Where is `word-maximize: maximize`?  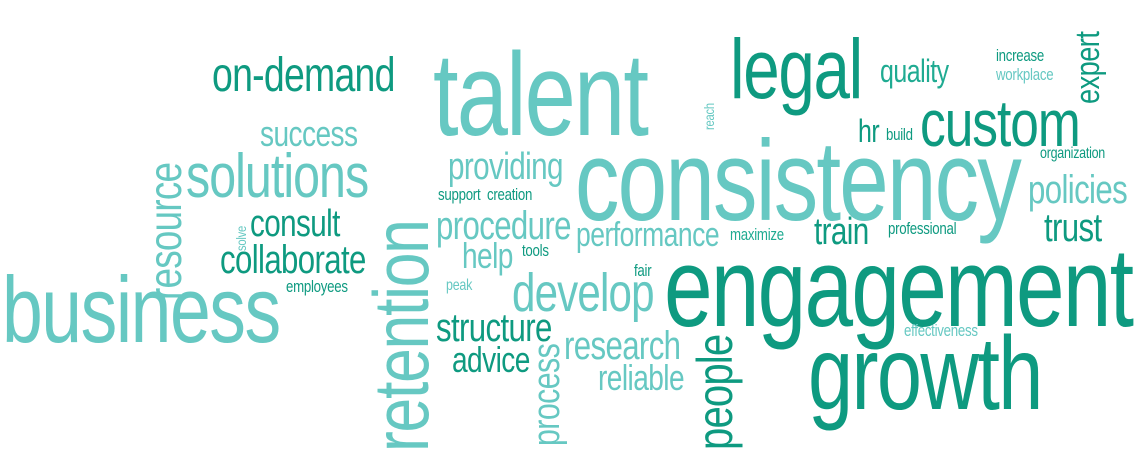 word-maximize: maximize is located at coordinates (757, 234).